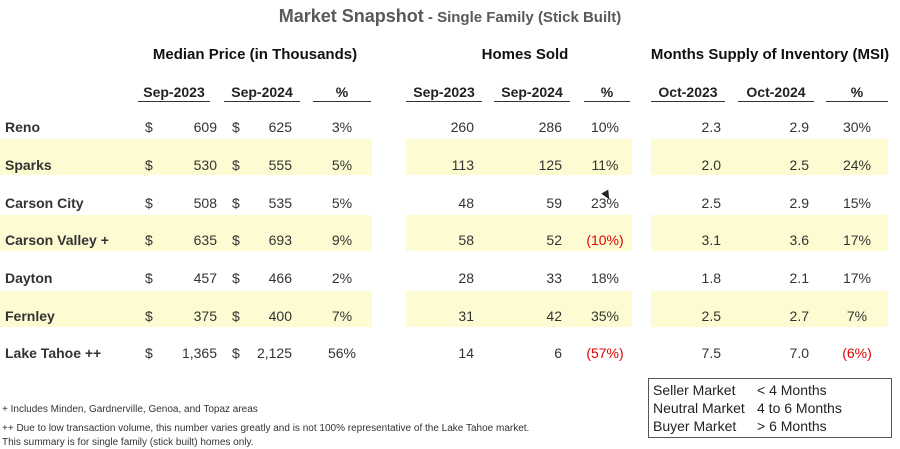 The width and height of the screenshot is (900, 449). I want to click on sold-sep2024: 52, so click(554, 240).